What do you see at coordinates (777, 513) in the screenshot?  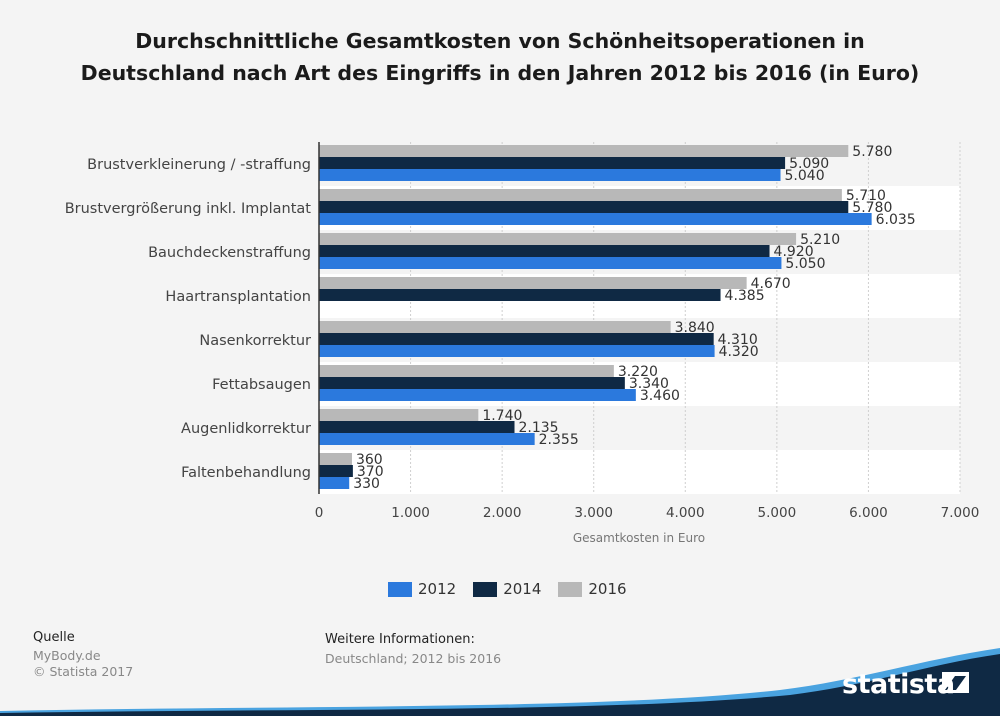 I see `x-tick-label: 5.000` at bounding box center [777, 513].